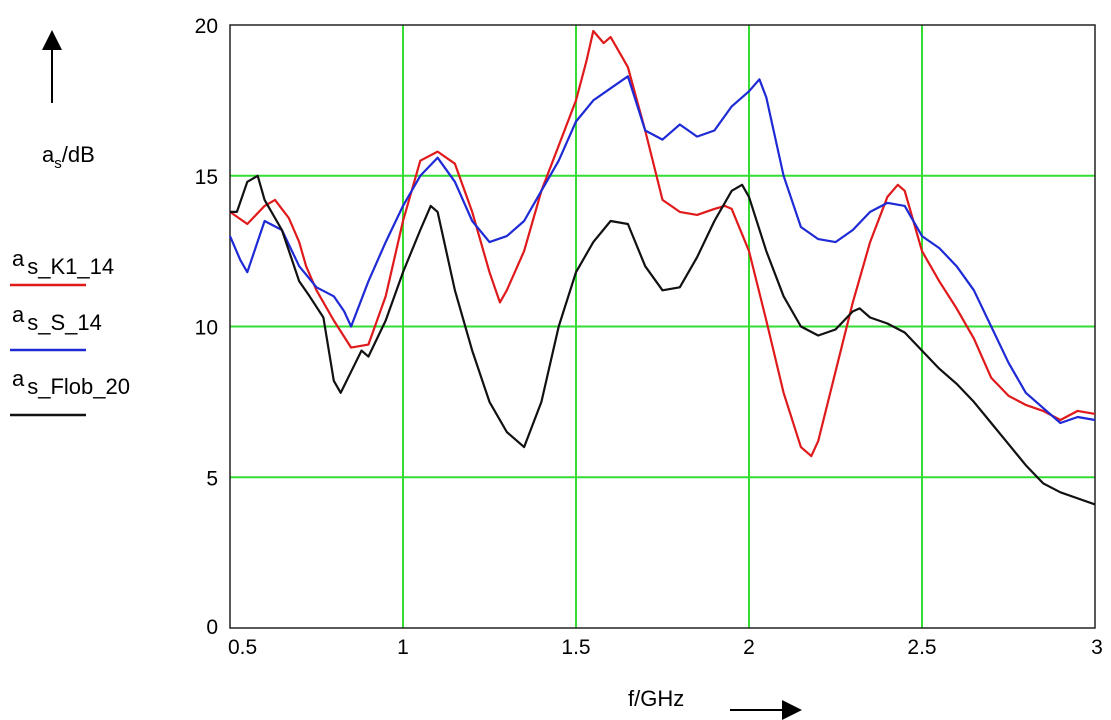 This screenshot has height=720, width=1111. I want to click on svg-text:as_Flob_20: a s_Flob_20, so click(71, 382).